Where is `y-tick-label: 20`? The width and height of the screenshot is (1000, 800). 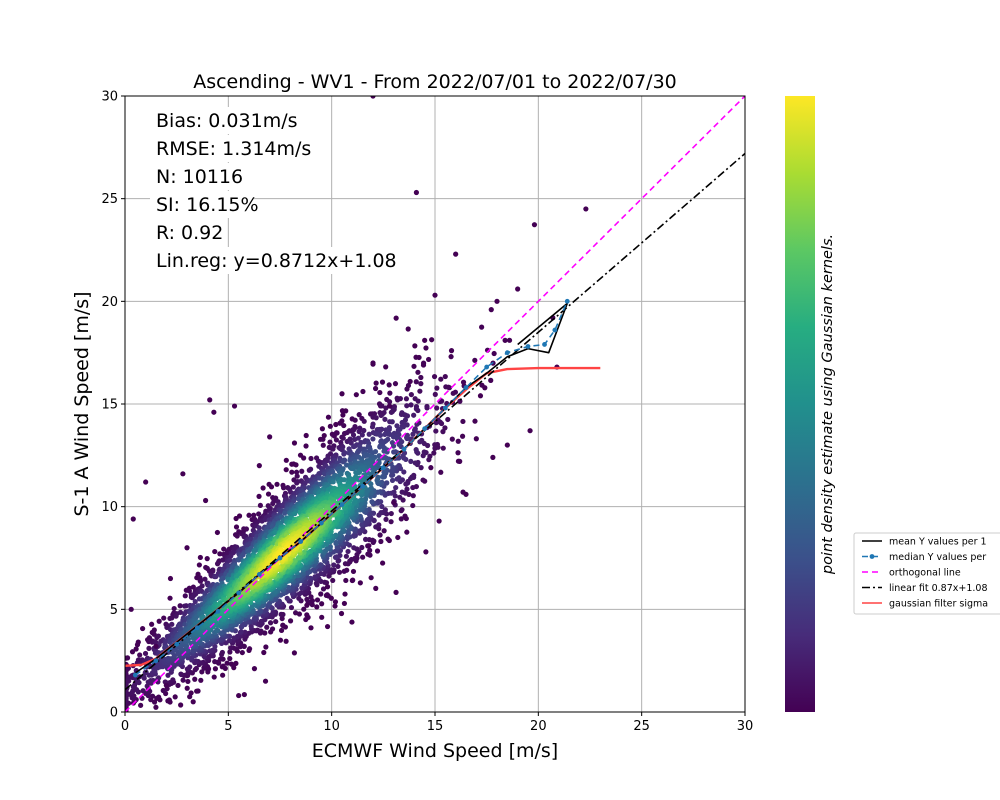
y-tick-label: 20 is located at coordinates (109, 302).